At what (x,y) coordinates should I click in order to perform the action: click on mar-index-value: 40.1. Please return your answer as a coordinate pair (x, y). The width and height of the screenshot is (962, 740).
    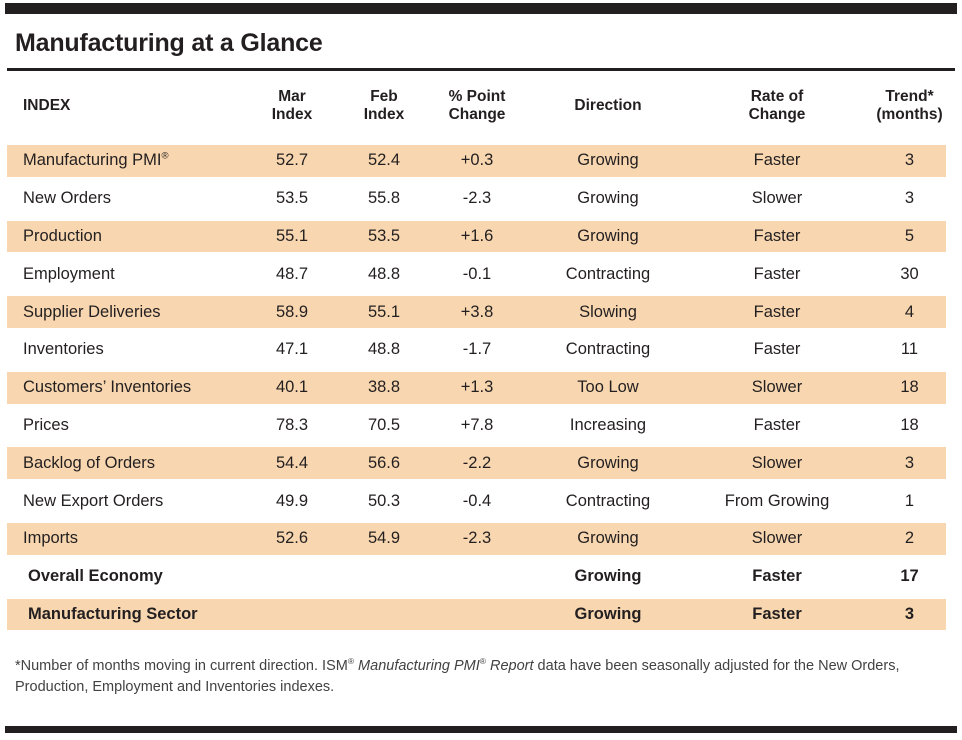
    Looking at the image, I should click on (292, 387).